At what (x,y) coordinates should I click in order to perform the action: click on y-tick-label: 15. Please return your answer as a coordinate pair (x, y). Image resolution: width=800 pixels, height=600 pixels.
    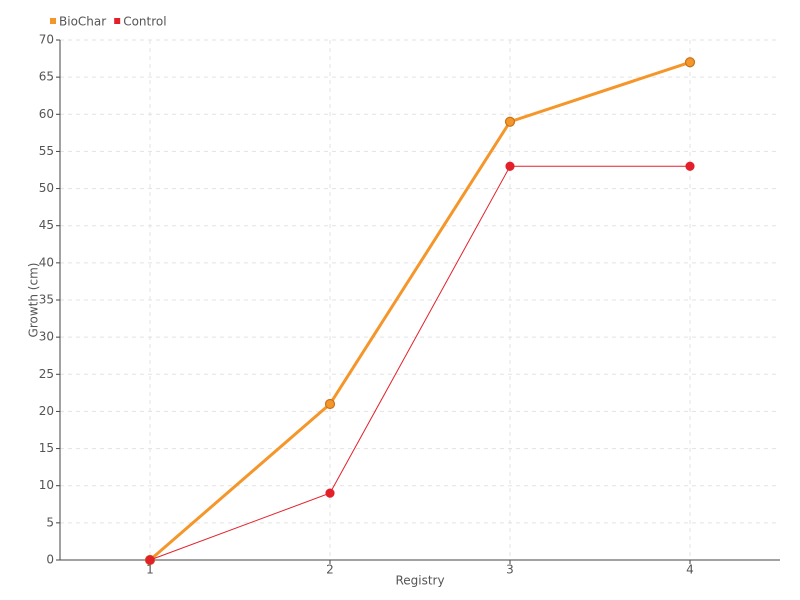
    Looking at the image, I should click on (46, 448).